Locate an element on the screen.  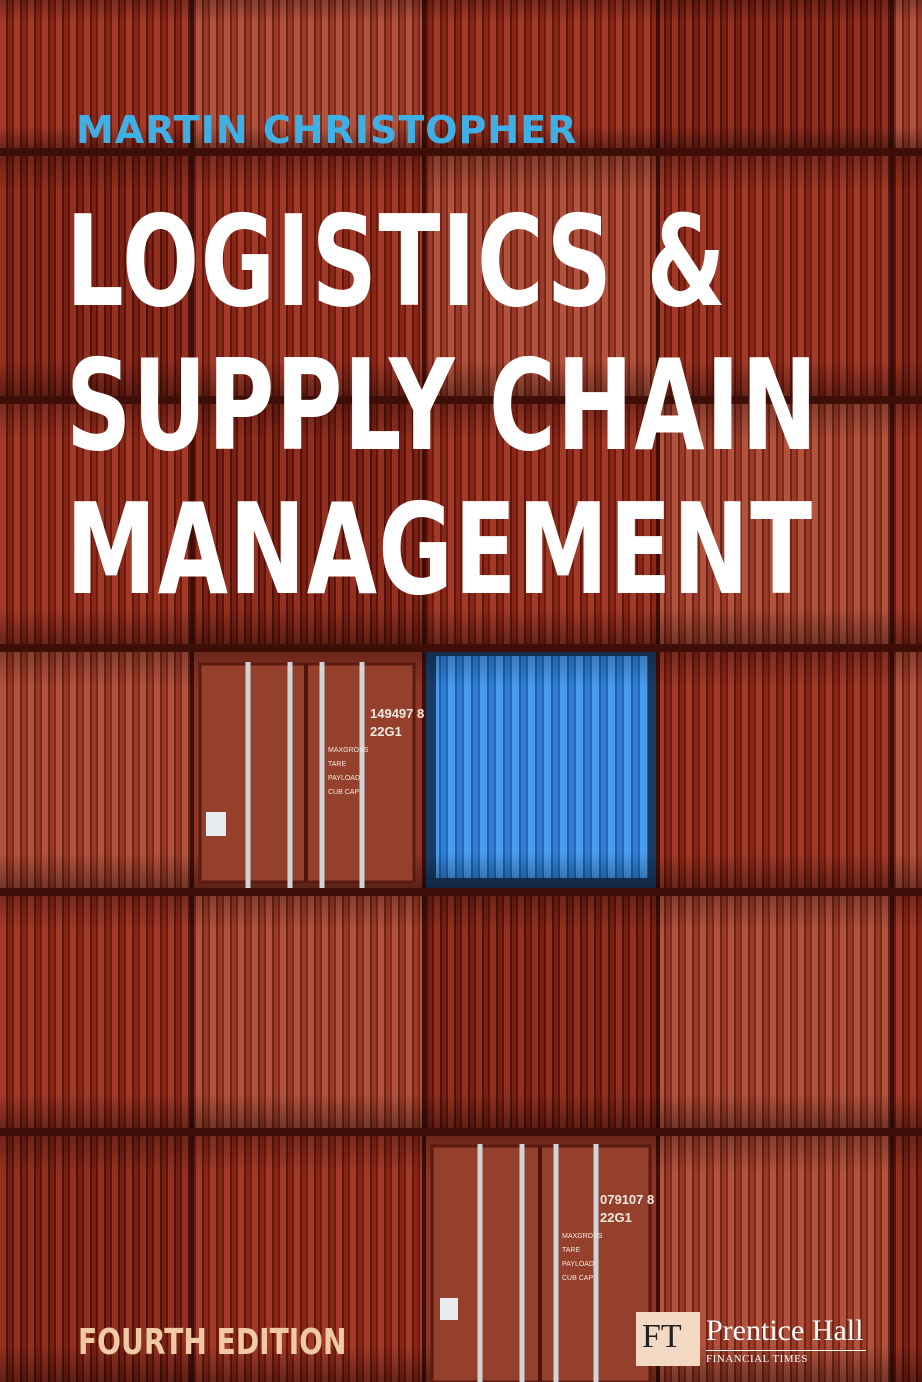
title-line-2: SUPPLY CHAIN is located at coordinates (442, 405).